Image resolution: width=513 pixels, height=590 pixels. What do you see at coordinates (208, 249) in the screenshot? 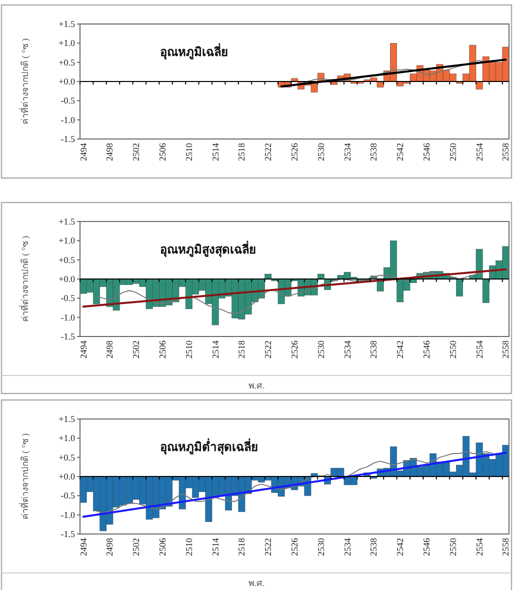
I see `text: อุณหภูมิสูงสุดเฉลี่ย` at bounding box center [208, 249].